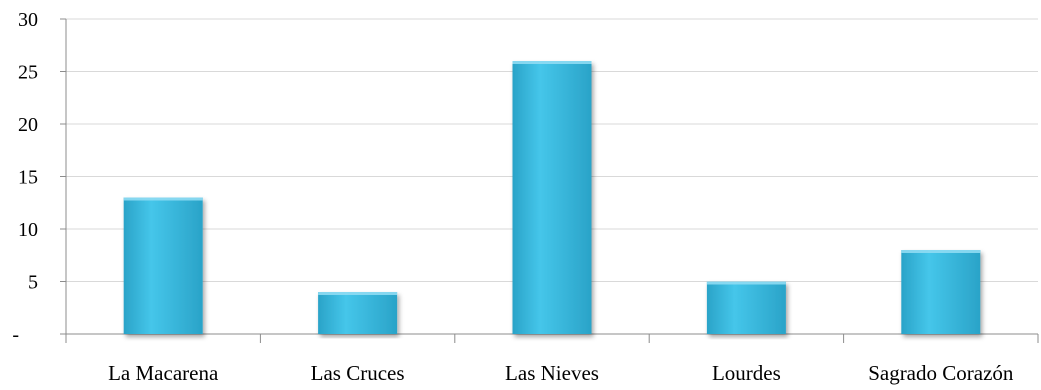 The width and height of the screenshot is (1041, 390). I want to click on x-tick-label: Lourdes, so click(746, 373).